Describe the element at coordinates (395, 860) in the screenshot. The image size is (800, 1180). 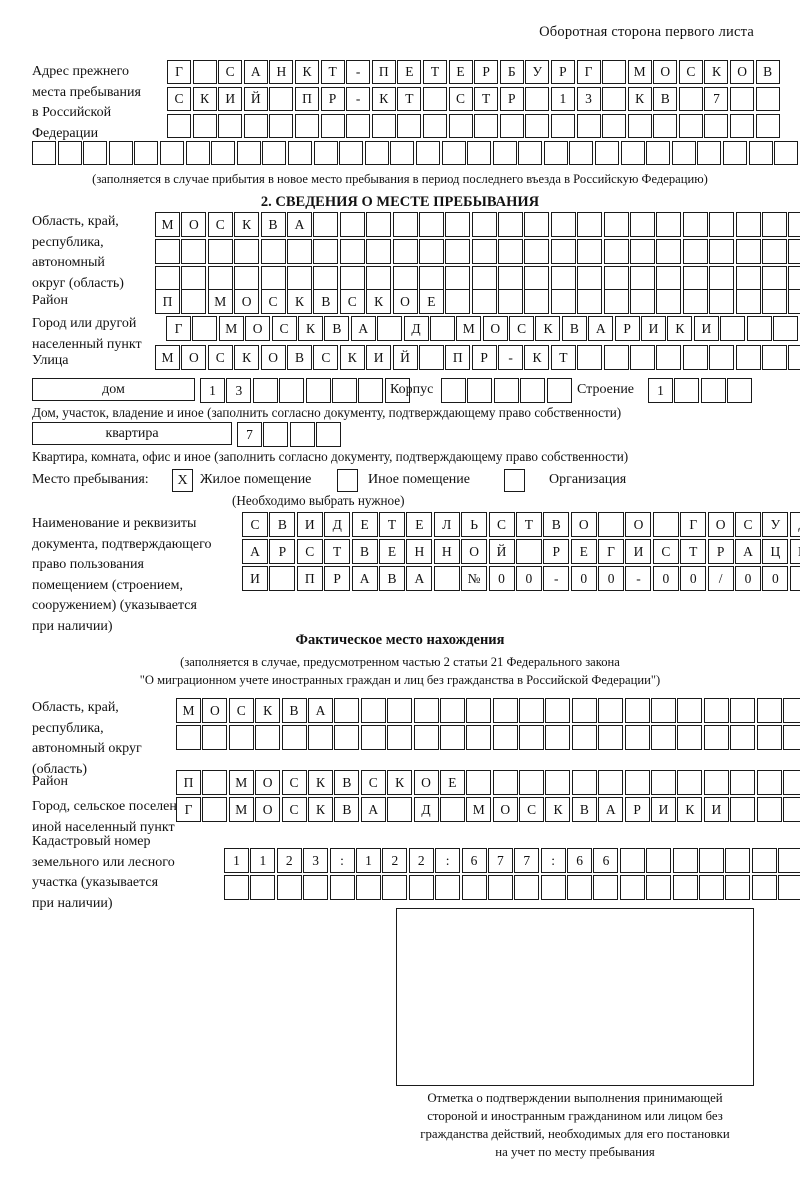
I see `form-cell: 2` at that location.